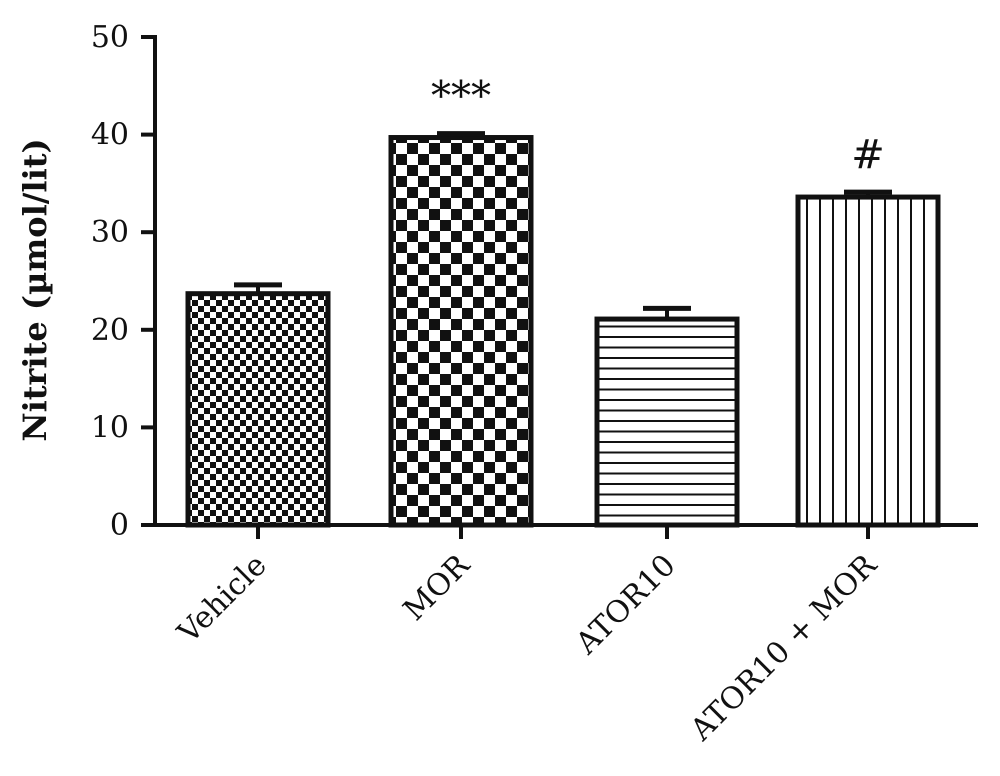 This screenshot has height=776, width=1000. What do you see at coordinates (119, 525) in the screenshot?
I see `y-tick-label: 0` at bounding box center [119, 525].